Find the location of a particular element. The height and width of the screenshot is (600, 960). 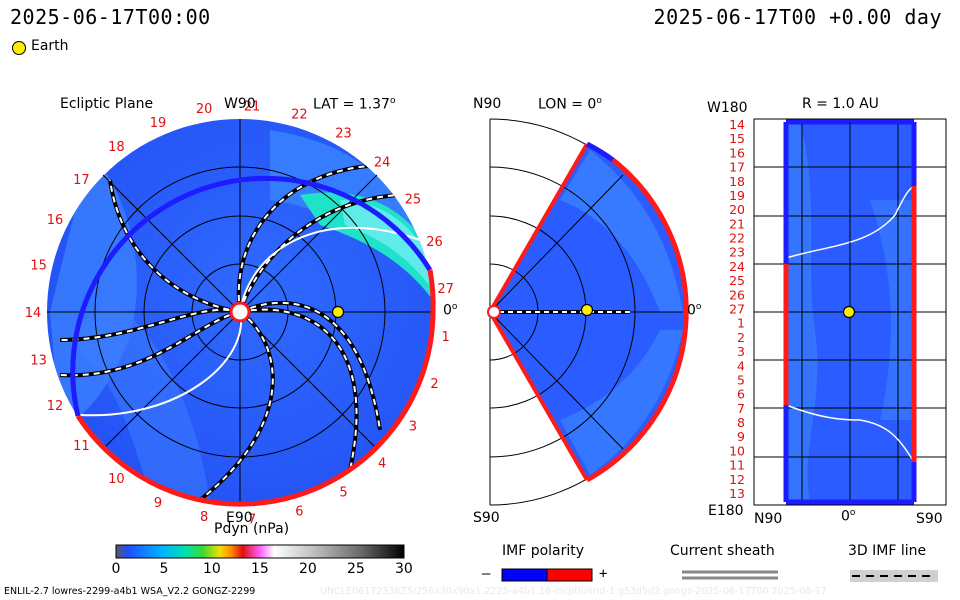

earth-marker-ecliptic is located at coordinates (338, 312).